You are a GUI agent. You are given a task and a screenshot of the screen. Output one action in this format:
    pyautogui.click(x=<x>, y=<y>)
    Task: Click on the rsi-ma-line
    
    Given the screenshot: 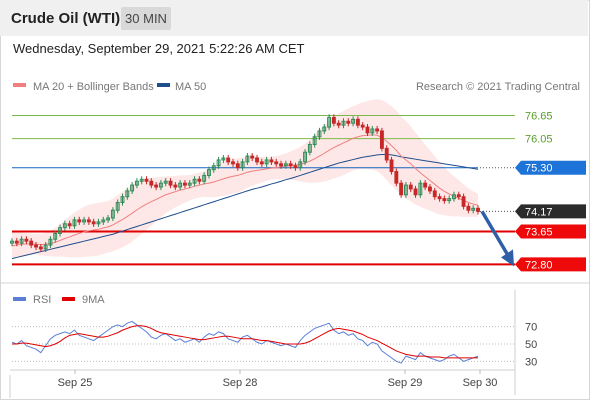 What is the action you would take?
    pyautogui.click(x=245, y=342)
    